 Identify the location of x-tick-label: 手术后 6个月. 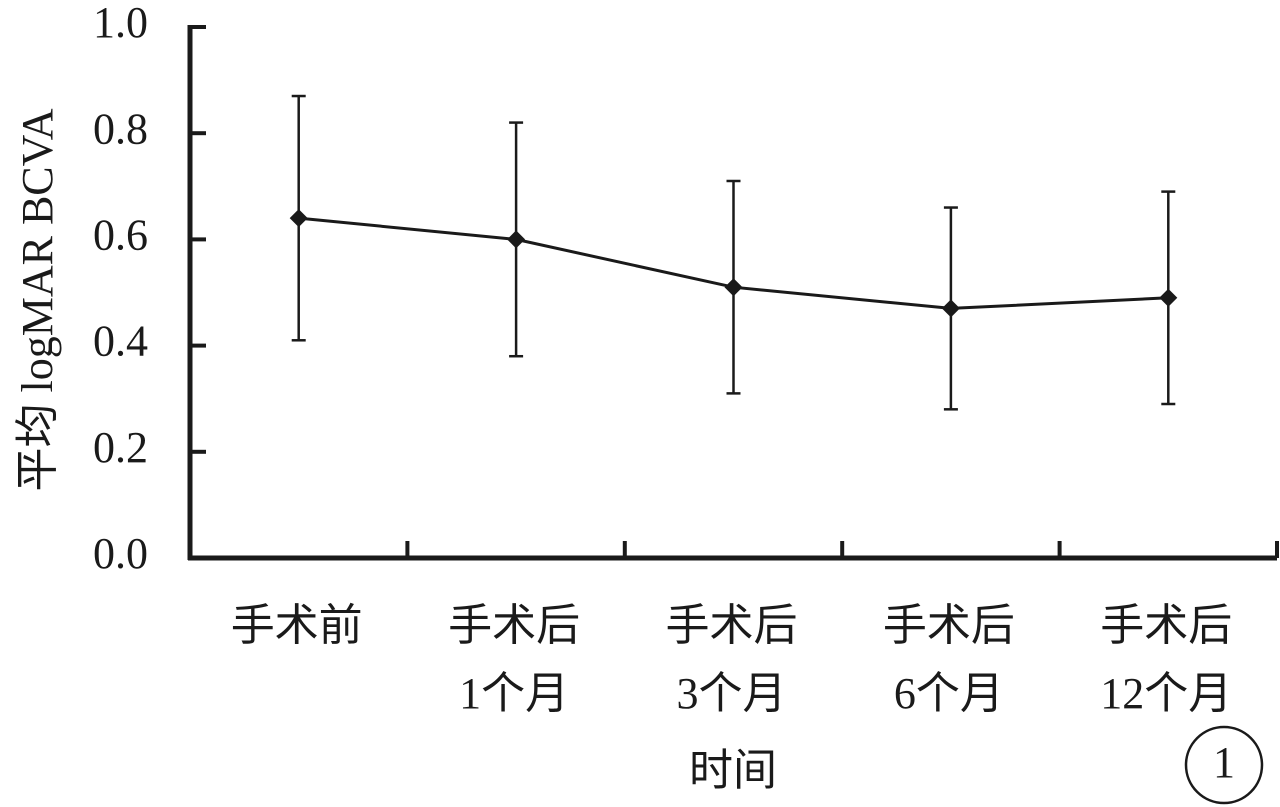
(949, 659).